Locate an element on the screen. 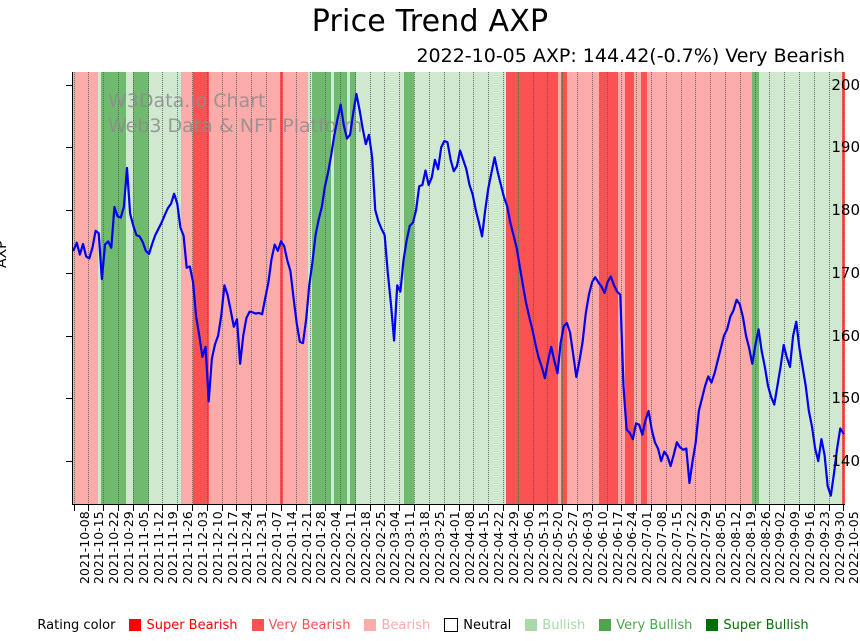 The width and height of the screenshot is (860, 641). x-tick-label: 2022-07-22 is located at coordinates (691, 547).